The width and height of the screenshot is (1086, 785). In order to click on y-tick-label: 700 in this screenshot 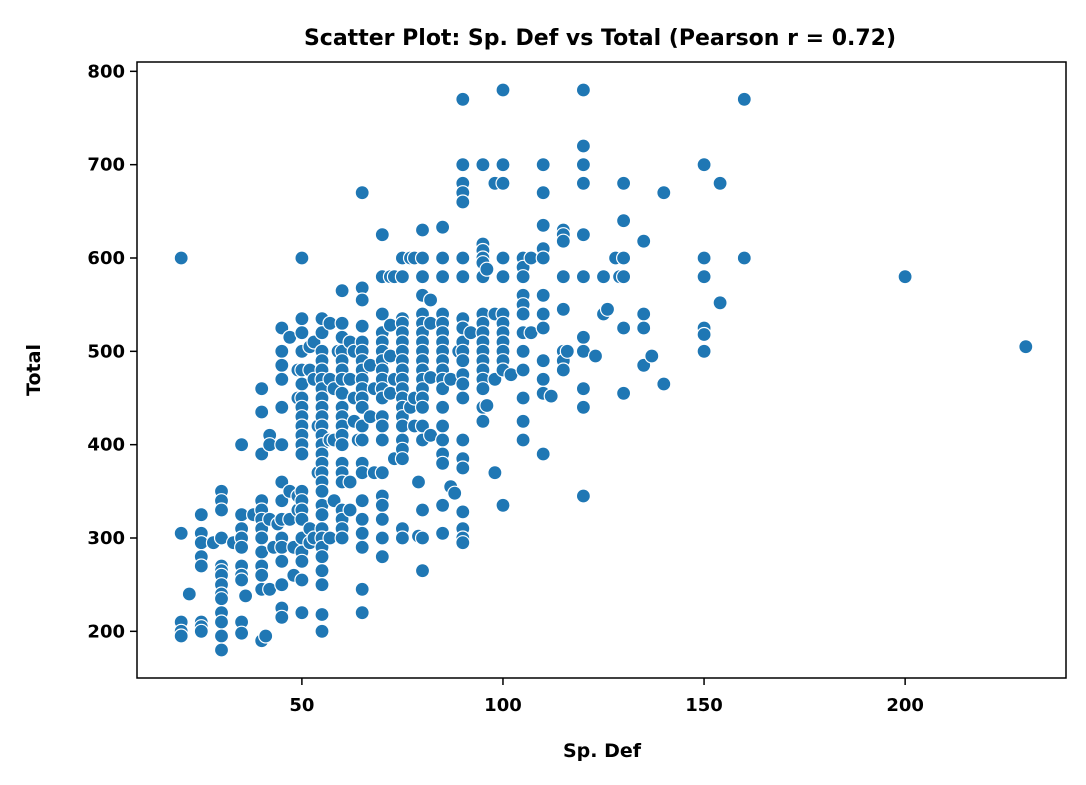, I will do `click(106, 165)`.